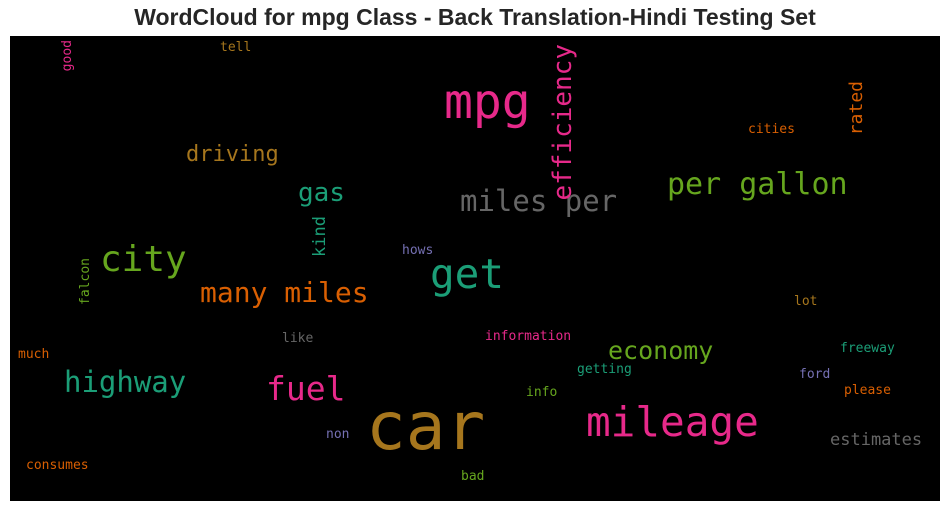 The image size is (950, 511). What do you see at coordinates (672, 422) in the screenshot?
I see `word-mileage: mileage` at bounding box center [672, 422].